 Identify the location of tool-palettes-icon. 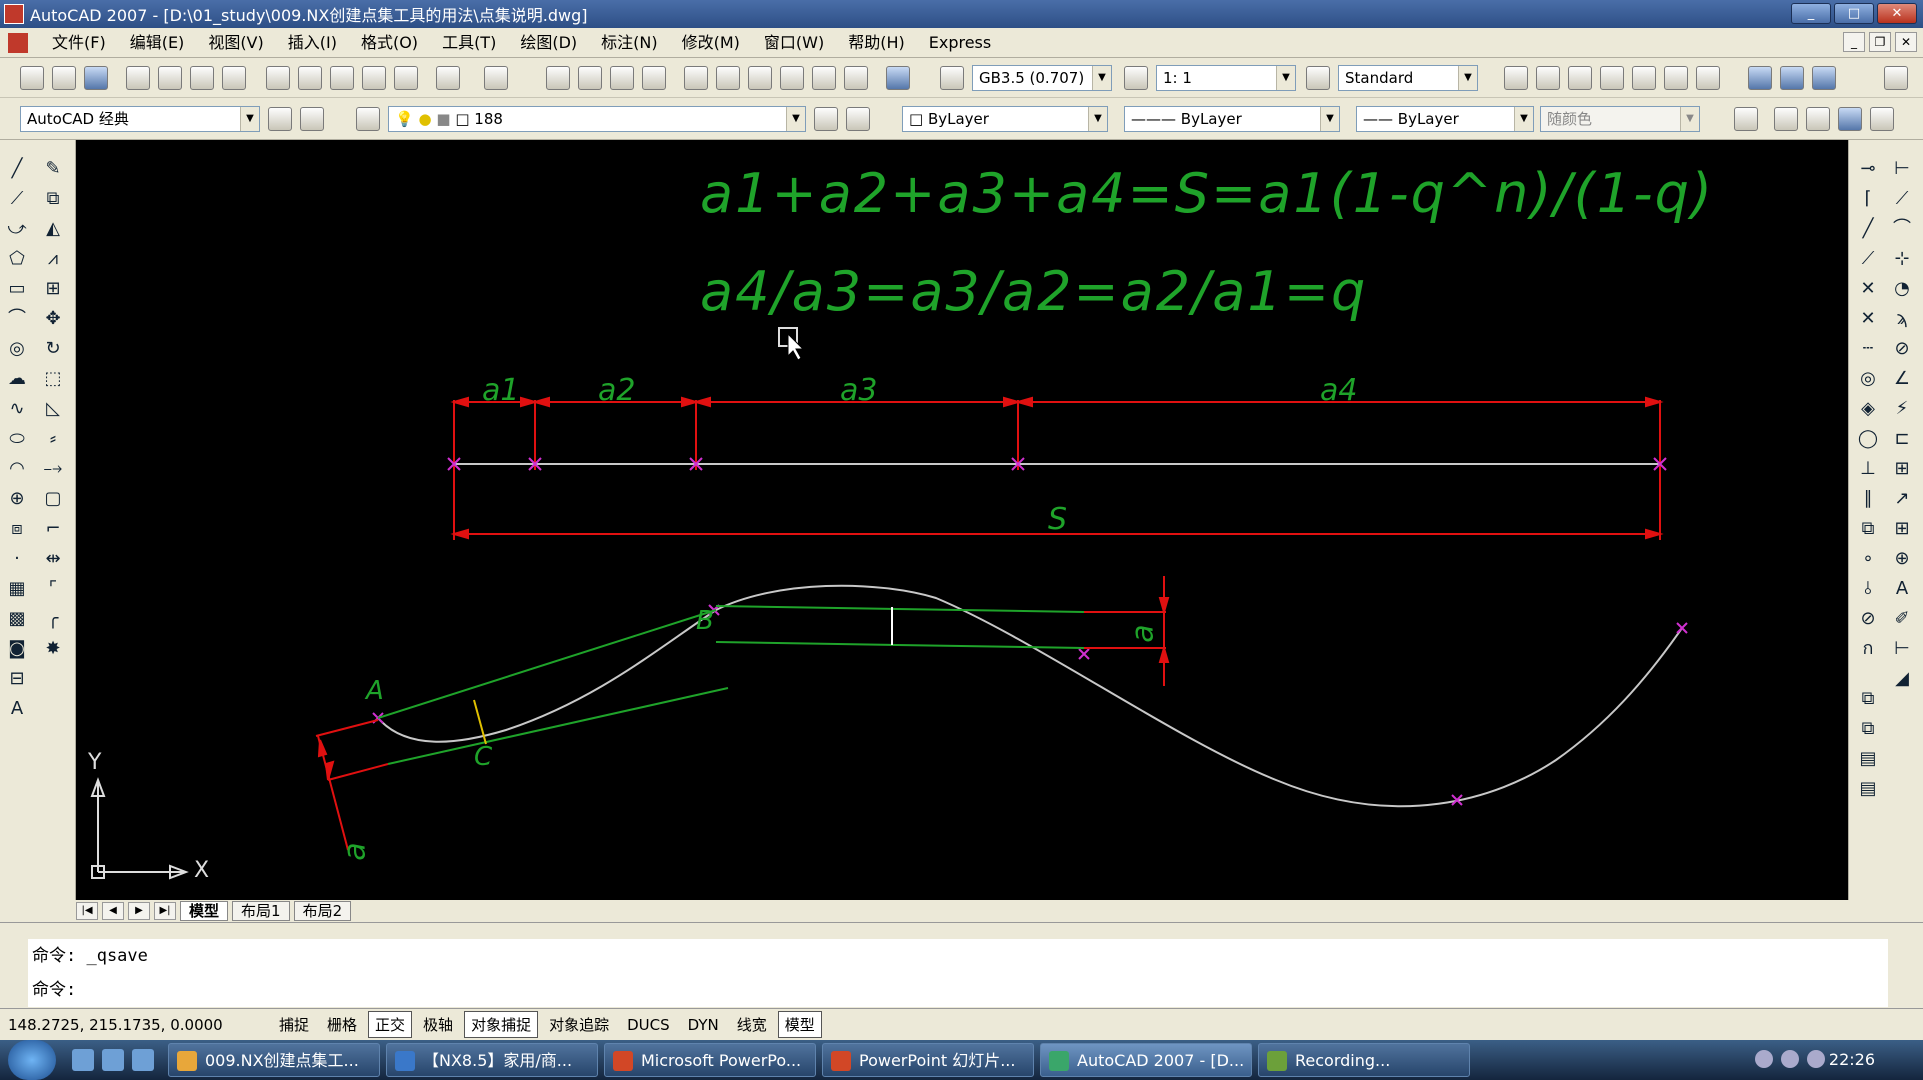
(760, 78).